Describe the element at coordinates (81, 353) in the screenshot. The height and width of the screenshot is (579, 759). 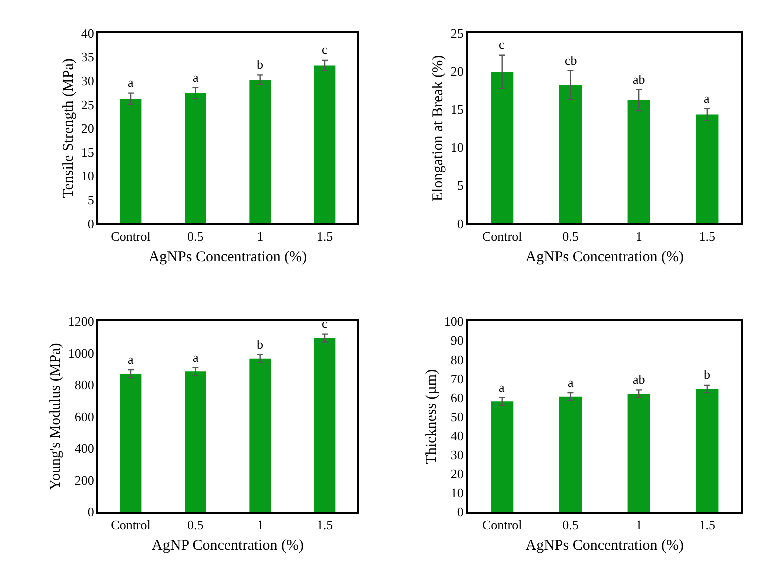
I see `y-tick-label: 1000` at that location.